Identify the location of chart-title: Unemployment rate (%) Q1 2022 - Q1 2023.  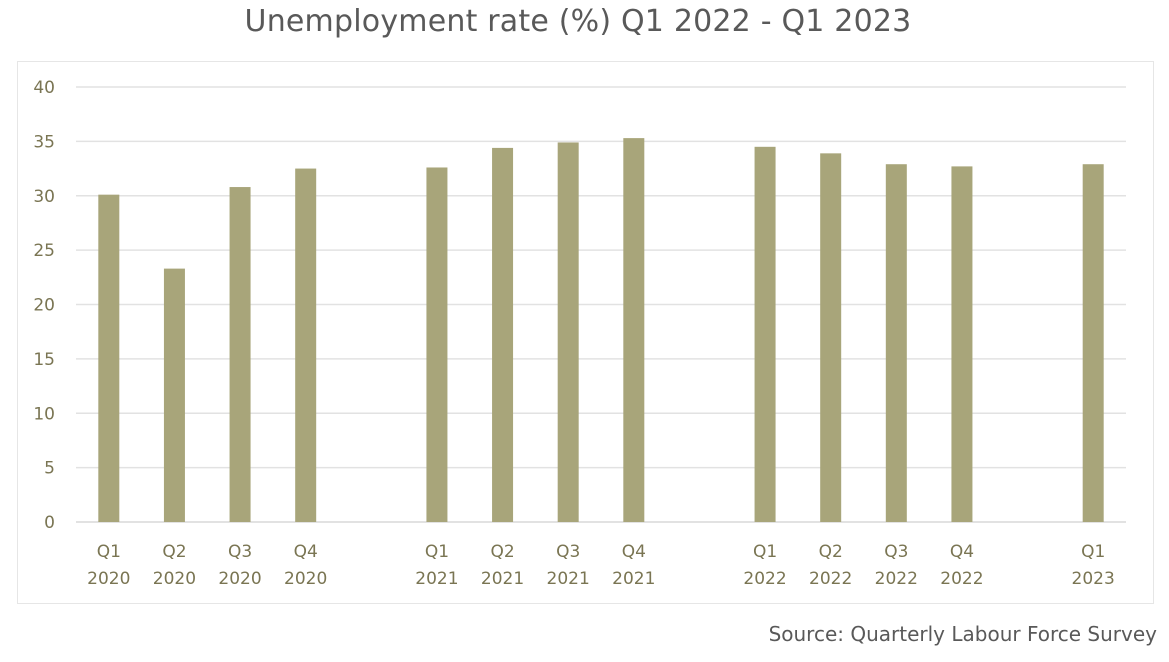
(578, 21).